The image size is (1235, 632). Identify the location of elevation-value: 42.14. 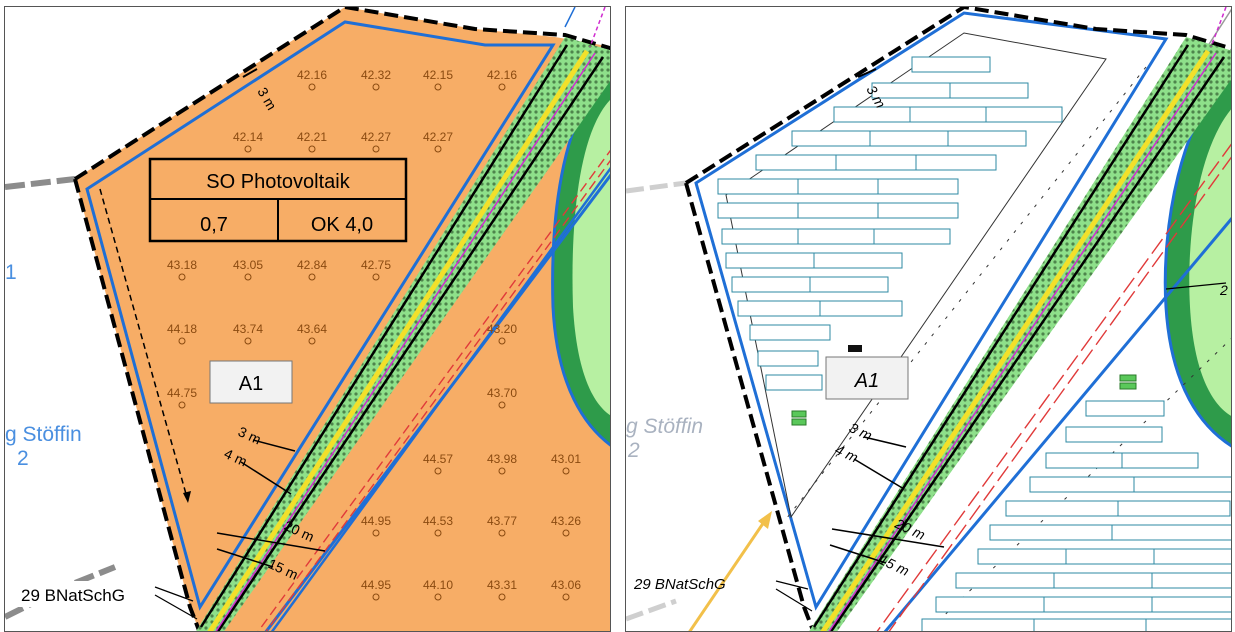
(248, 137).